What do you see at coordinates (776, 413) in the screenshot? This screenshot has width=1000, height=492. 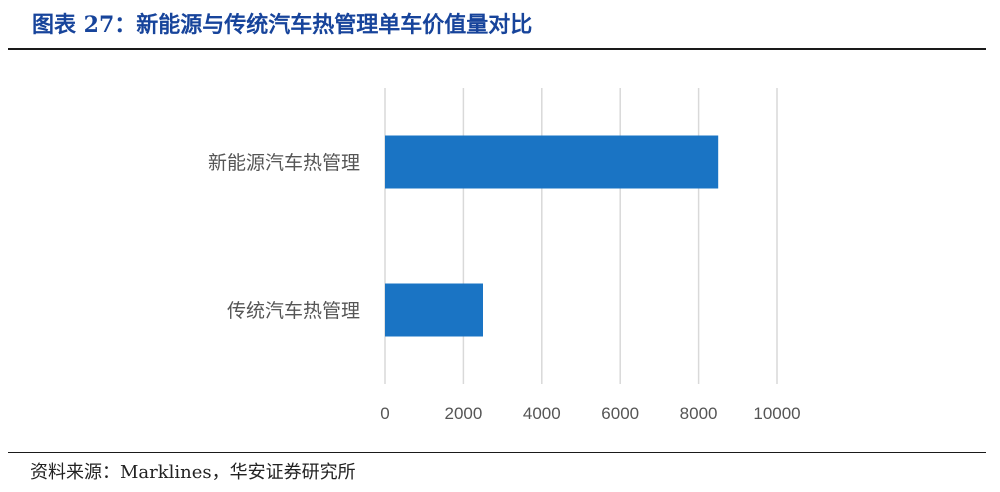 I see `x-tick-label: 10000` at bounding box center [776, 413].